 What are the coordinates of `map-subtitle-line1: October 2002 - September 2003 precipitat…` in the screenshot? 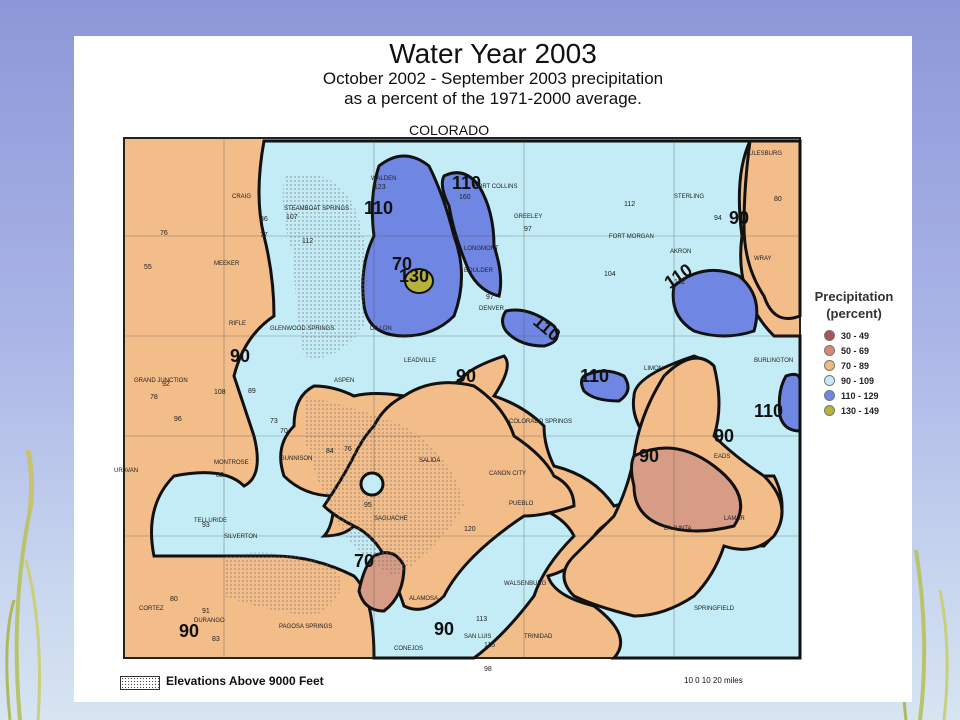 It's located at (493, 78).